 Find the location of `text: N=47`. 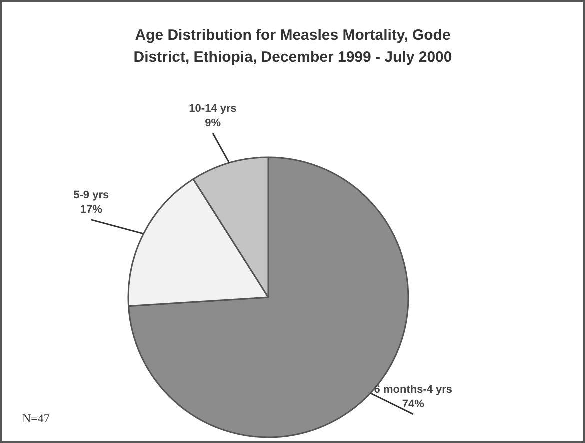

text: N=47 is located at coordinates (36, 419).